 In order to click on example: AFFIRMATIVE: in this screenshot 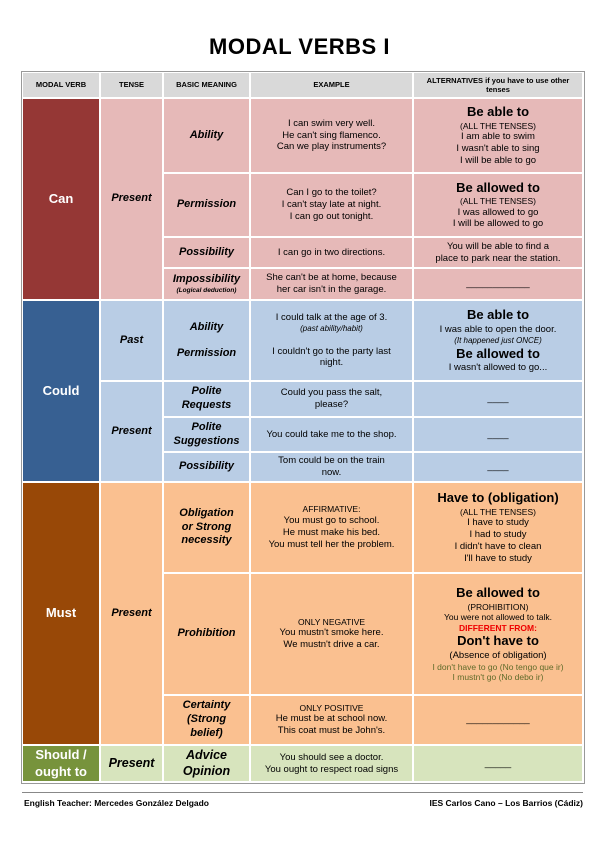, I will do `click(331, 509)`.